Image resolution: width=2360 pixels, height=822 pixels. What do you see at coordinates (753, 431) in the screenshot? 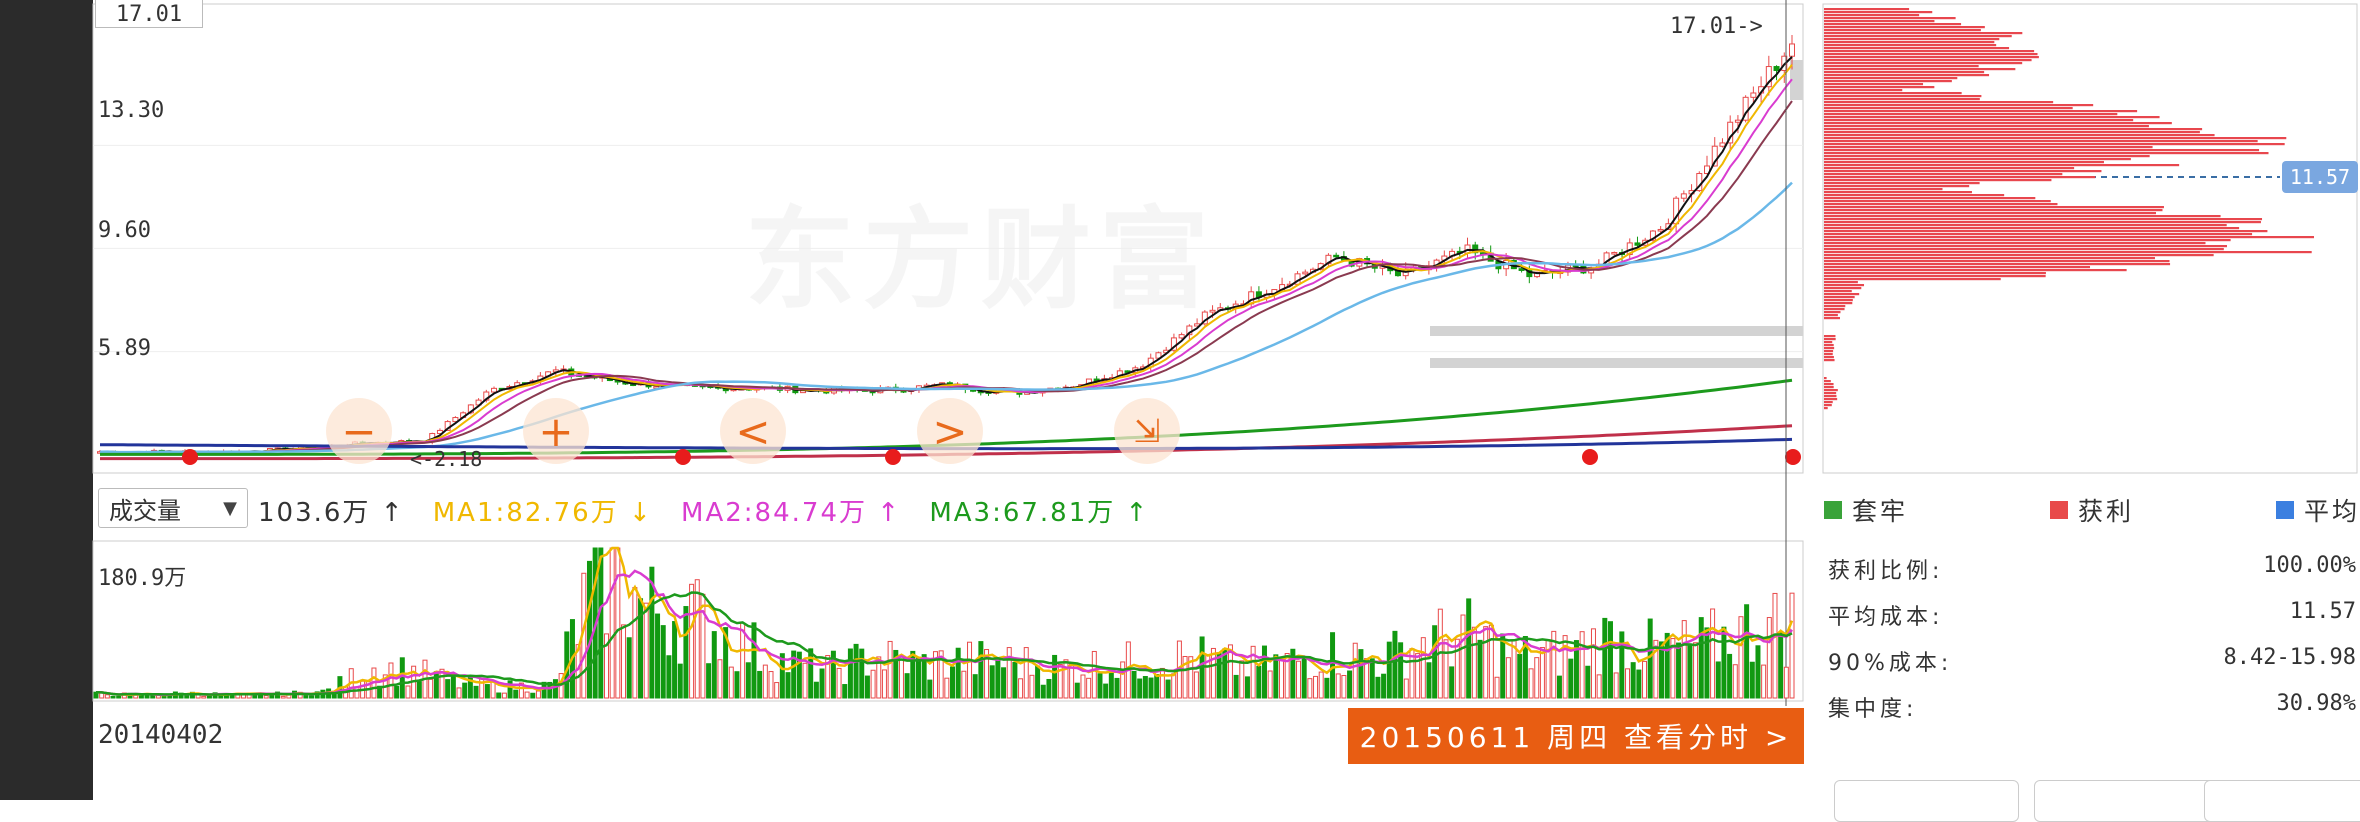
I see `scroll-left-button: <` at bounding box center [753, 431].